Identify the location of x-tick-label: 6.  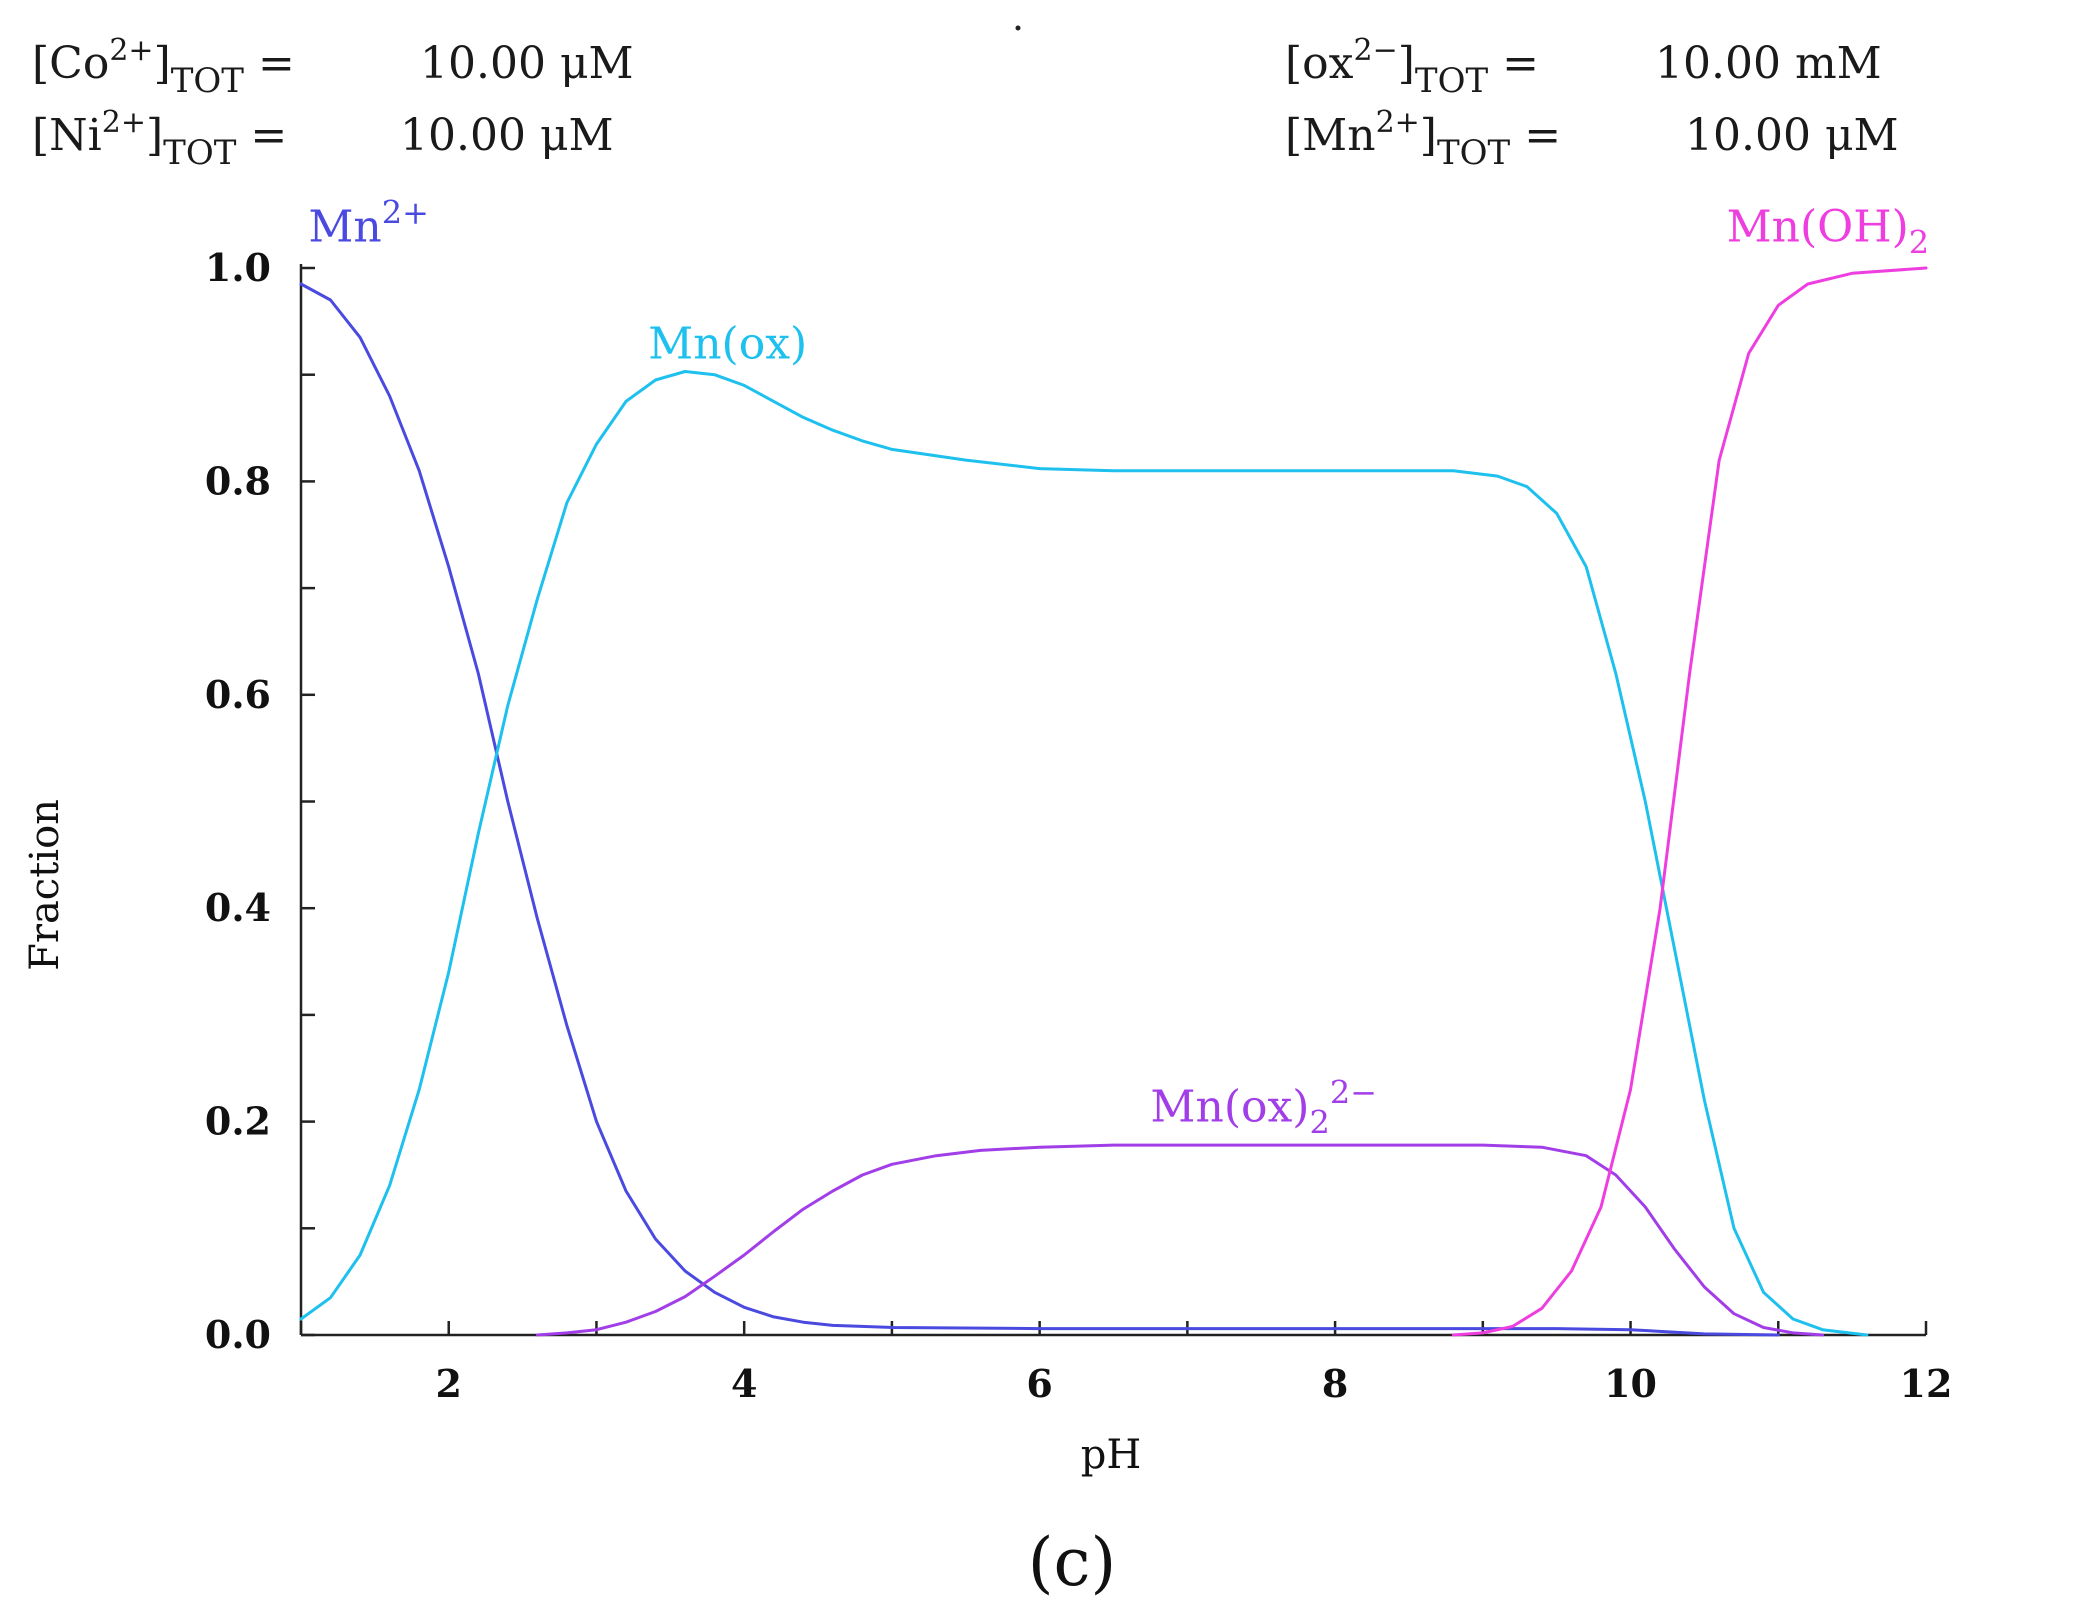
(1039, 1383).